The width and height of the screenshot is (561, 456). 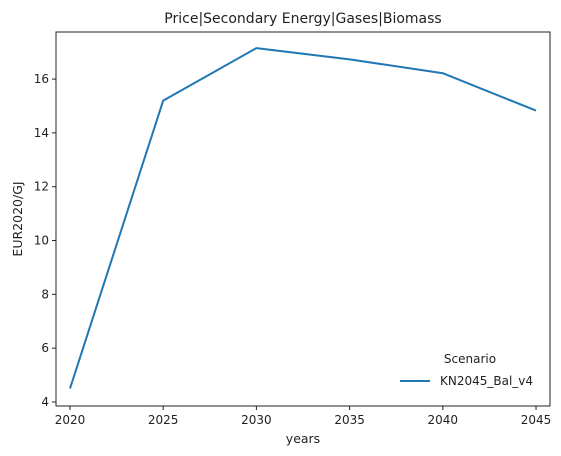 What do you see at coordinates (163, 420) in the screenshot?
I see `x-tick-label: 2025` at bounding box center [163, 420].